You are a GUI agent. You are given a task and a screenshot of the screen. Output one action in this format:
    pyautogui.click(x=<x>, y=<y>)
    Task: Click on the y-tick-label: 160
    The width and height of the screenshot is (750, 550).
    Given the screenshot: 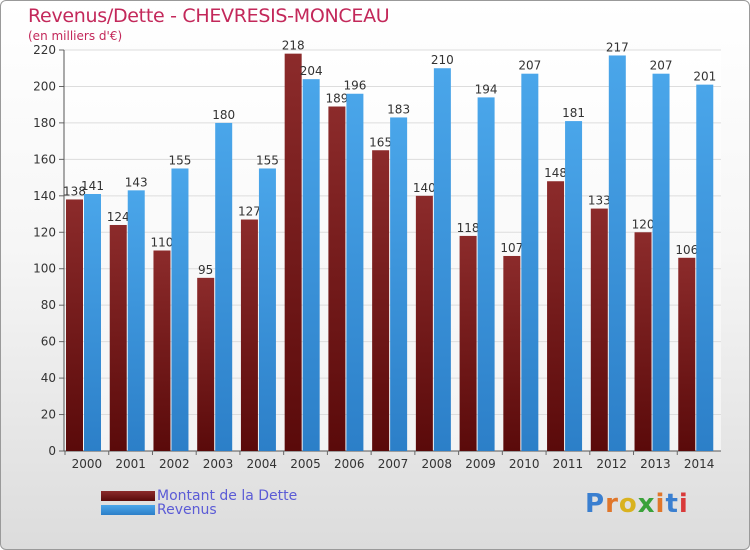 What is the action you would take?
    pyautogui.click(x=44, y=159)
    